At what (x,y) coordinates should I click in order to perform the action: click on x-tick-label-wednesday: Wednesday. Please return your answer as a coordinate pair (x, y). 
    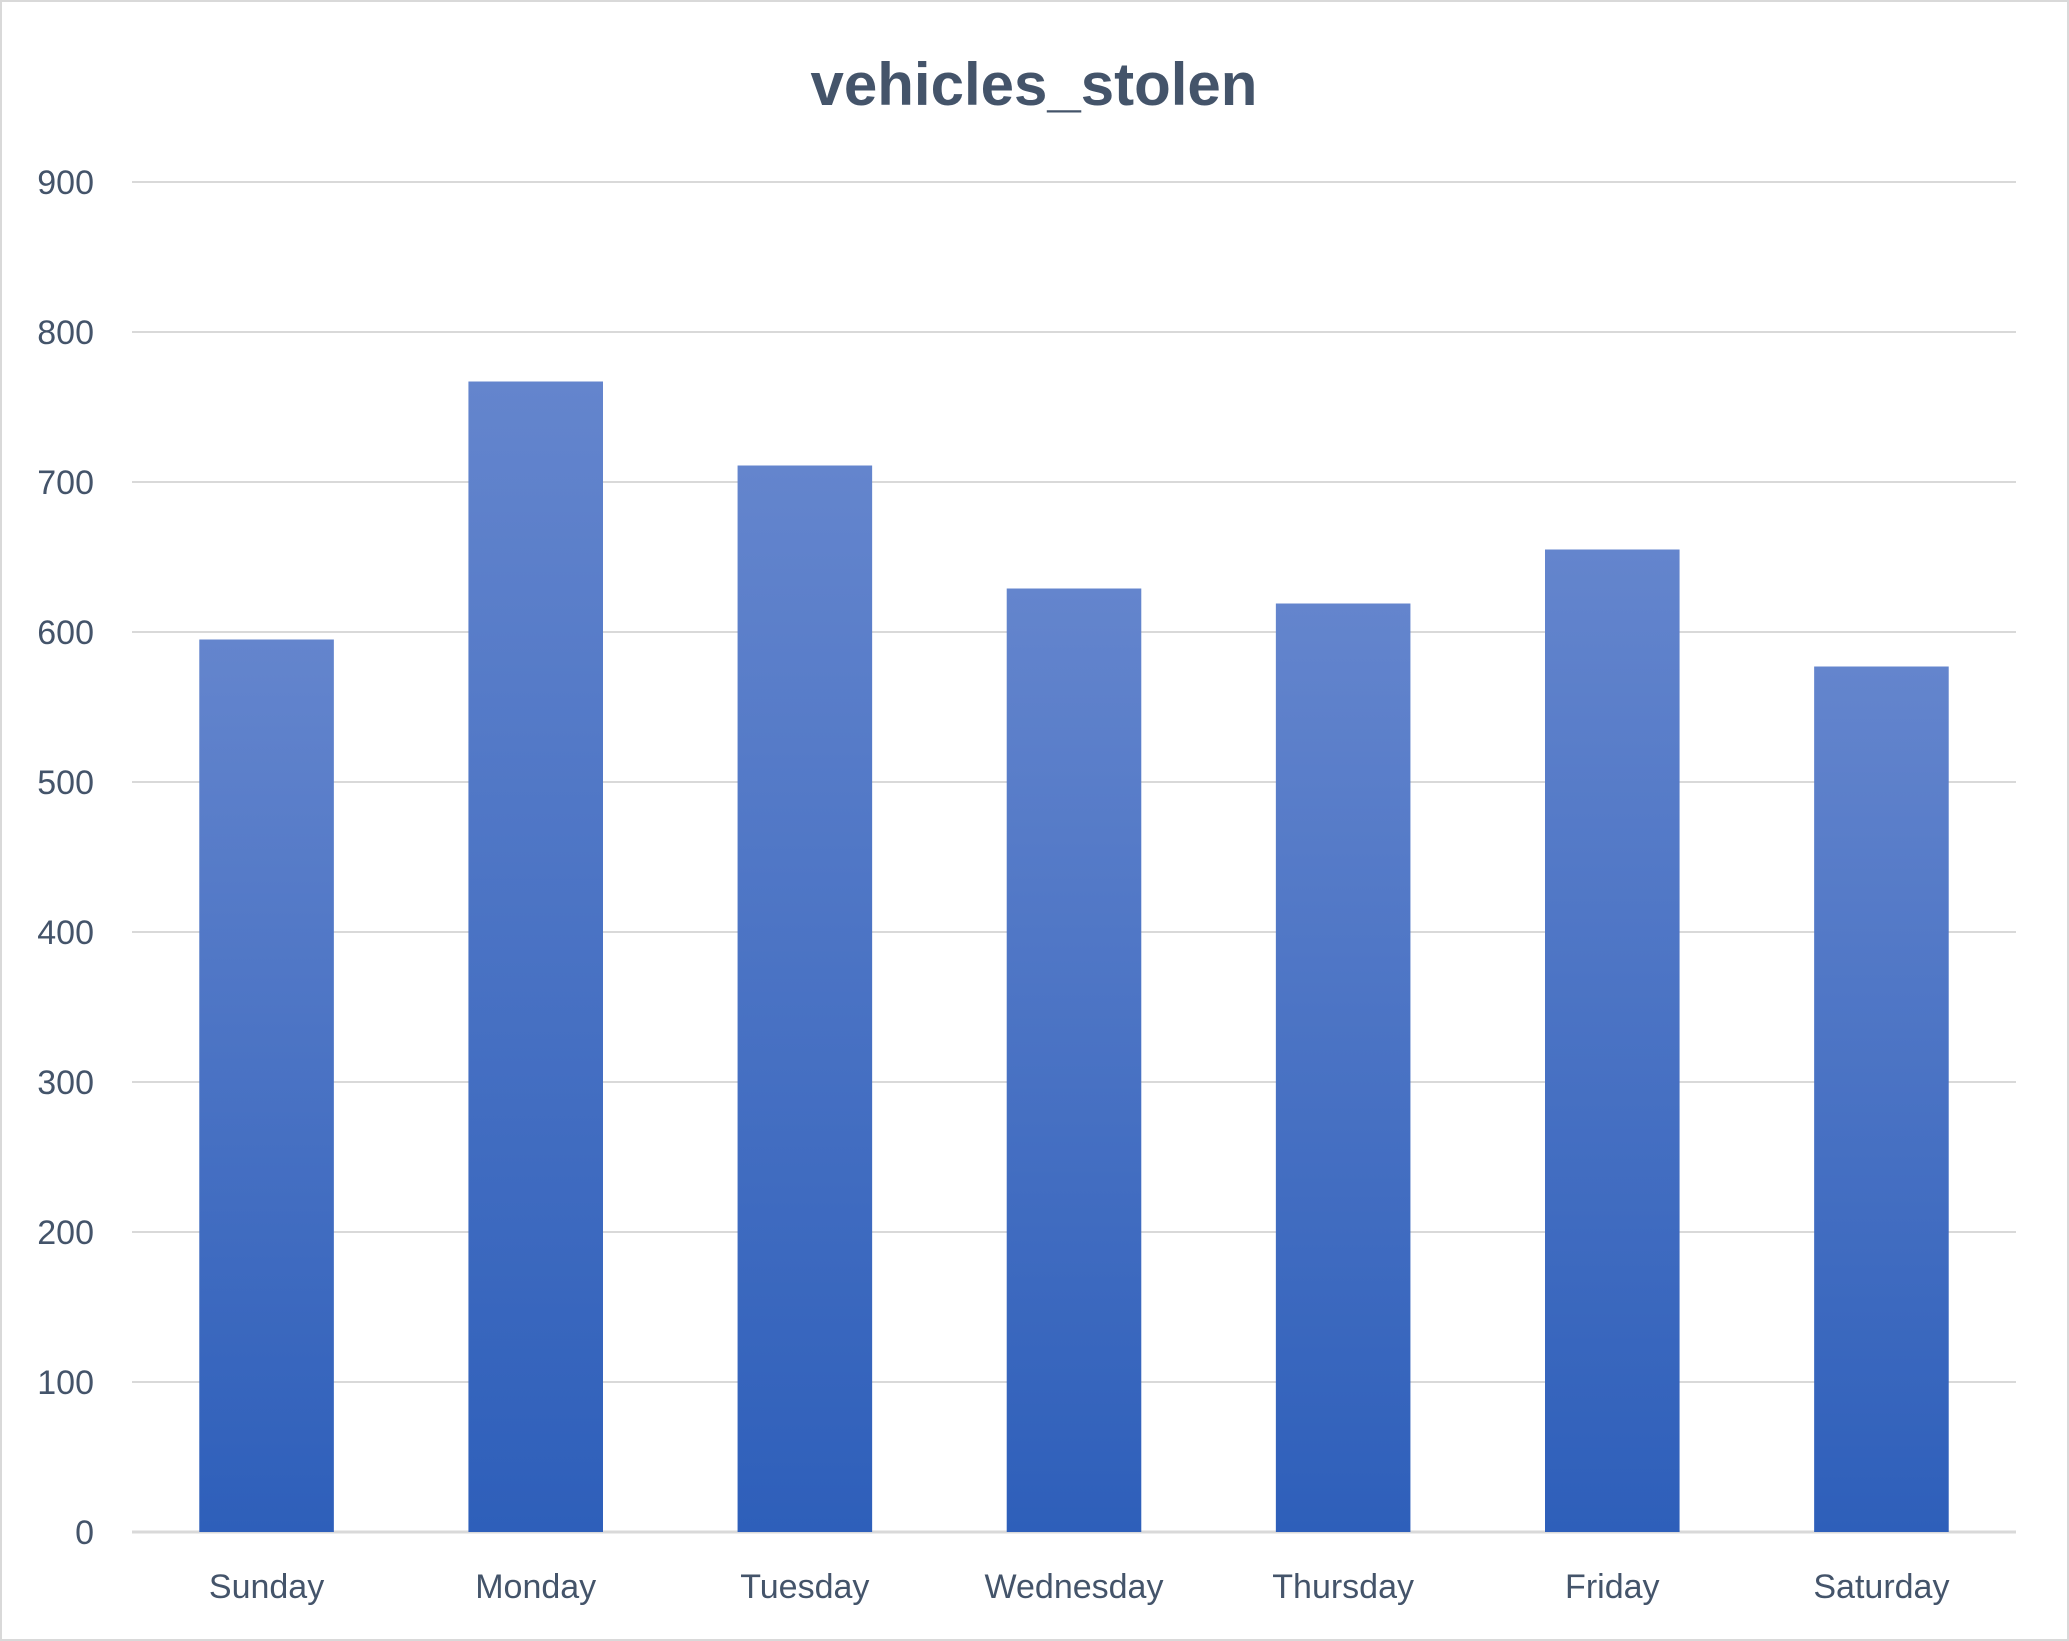
    Looking at the image, I should click on (1074, 1587).